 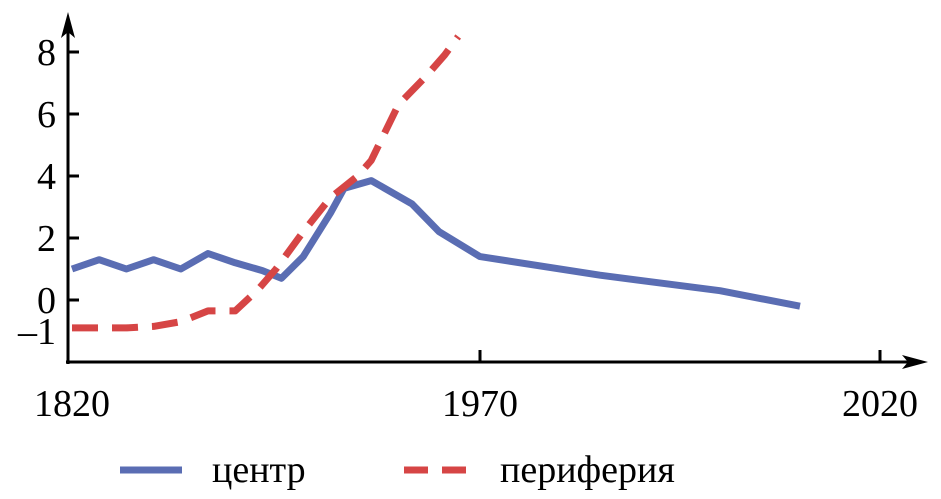 I want to click on x-tick-label: 2020, so click(x=880, y=404).